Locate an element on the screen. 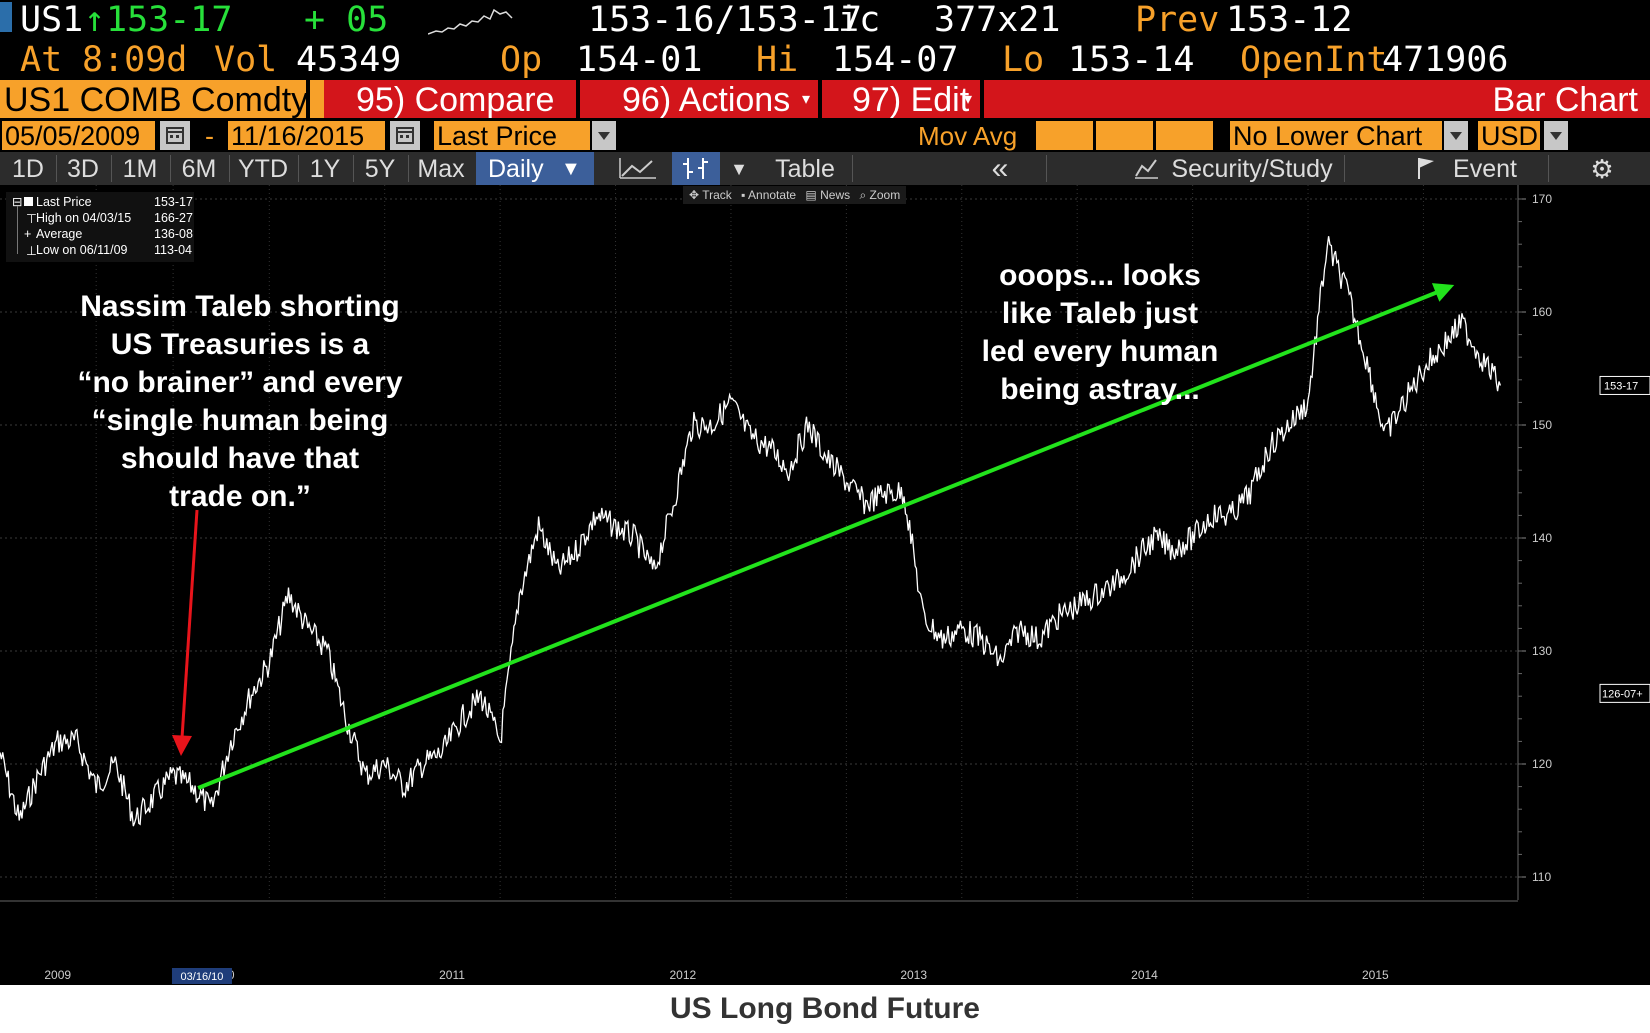 This screenshot has width=1650, height=1033. lower-chart-select: No Lower Chart is located at coordinates (1336, 136).